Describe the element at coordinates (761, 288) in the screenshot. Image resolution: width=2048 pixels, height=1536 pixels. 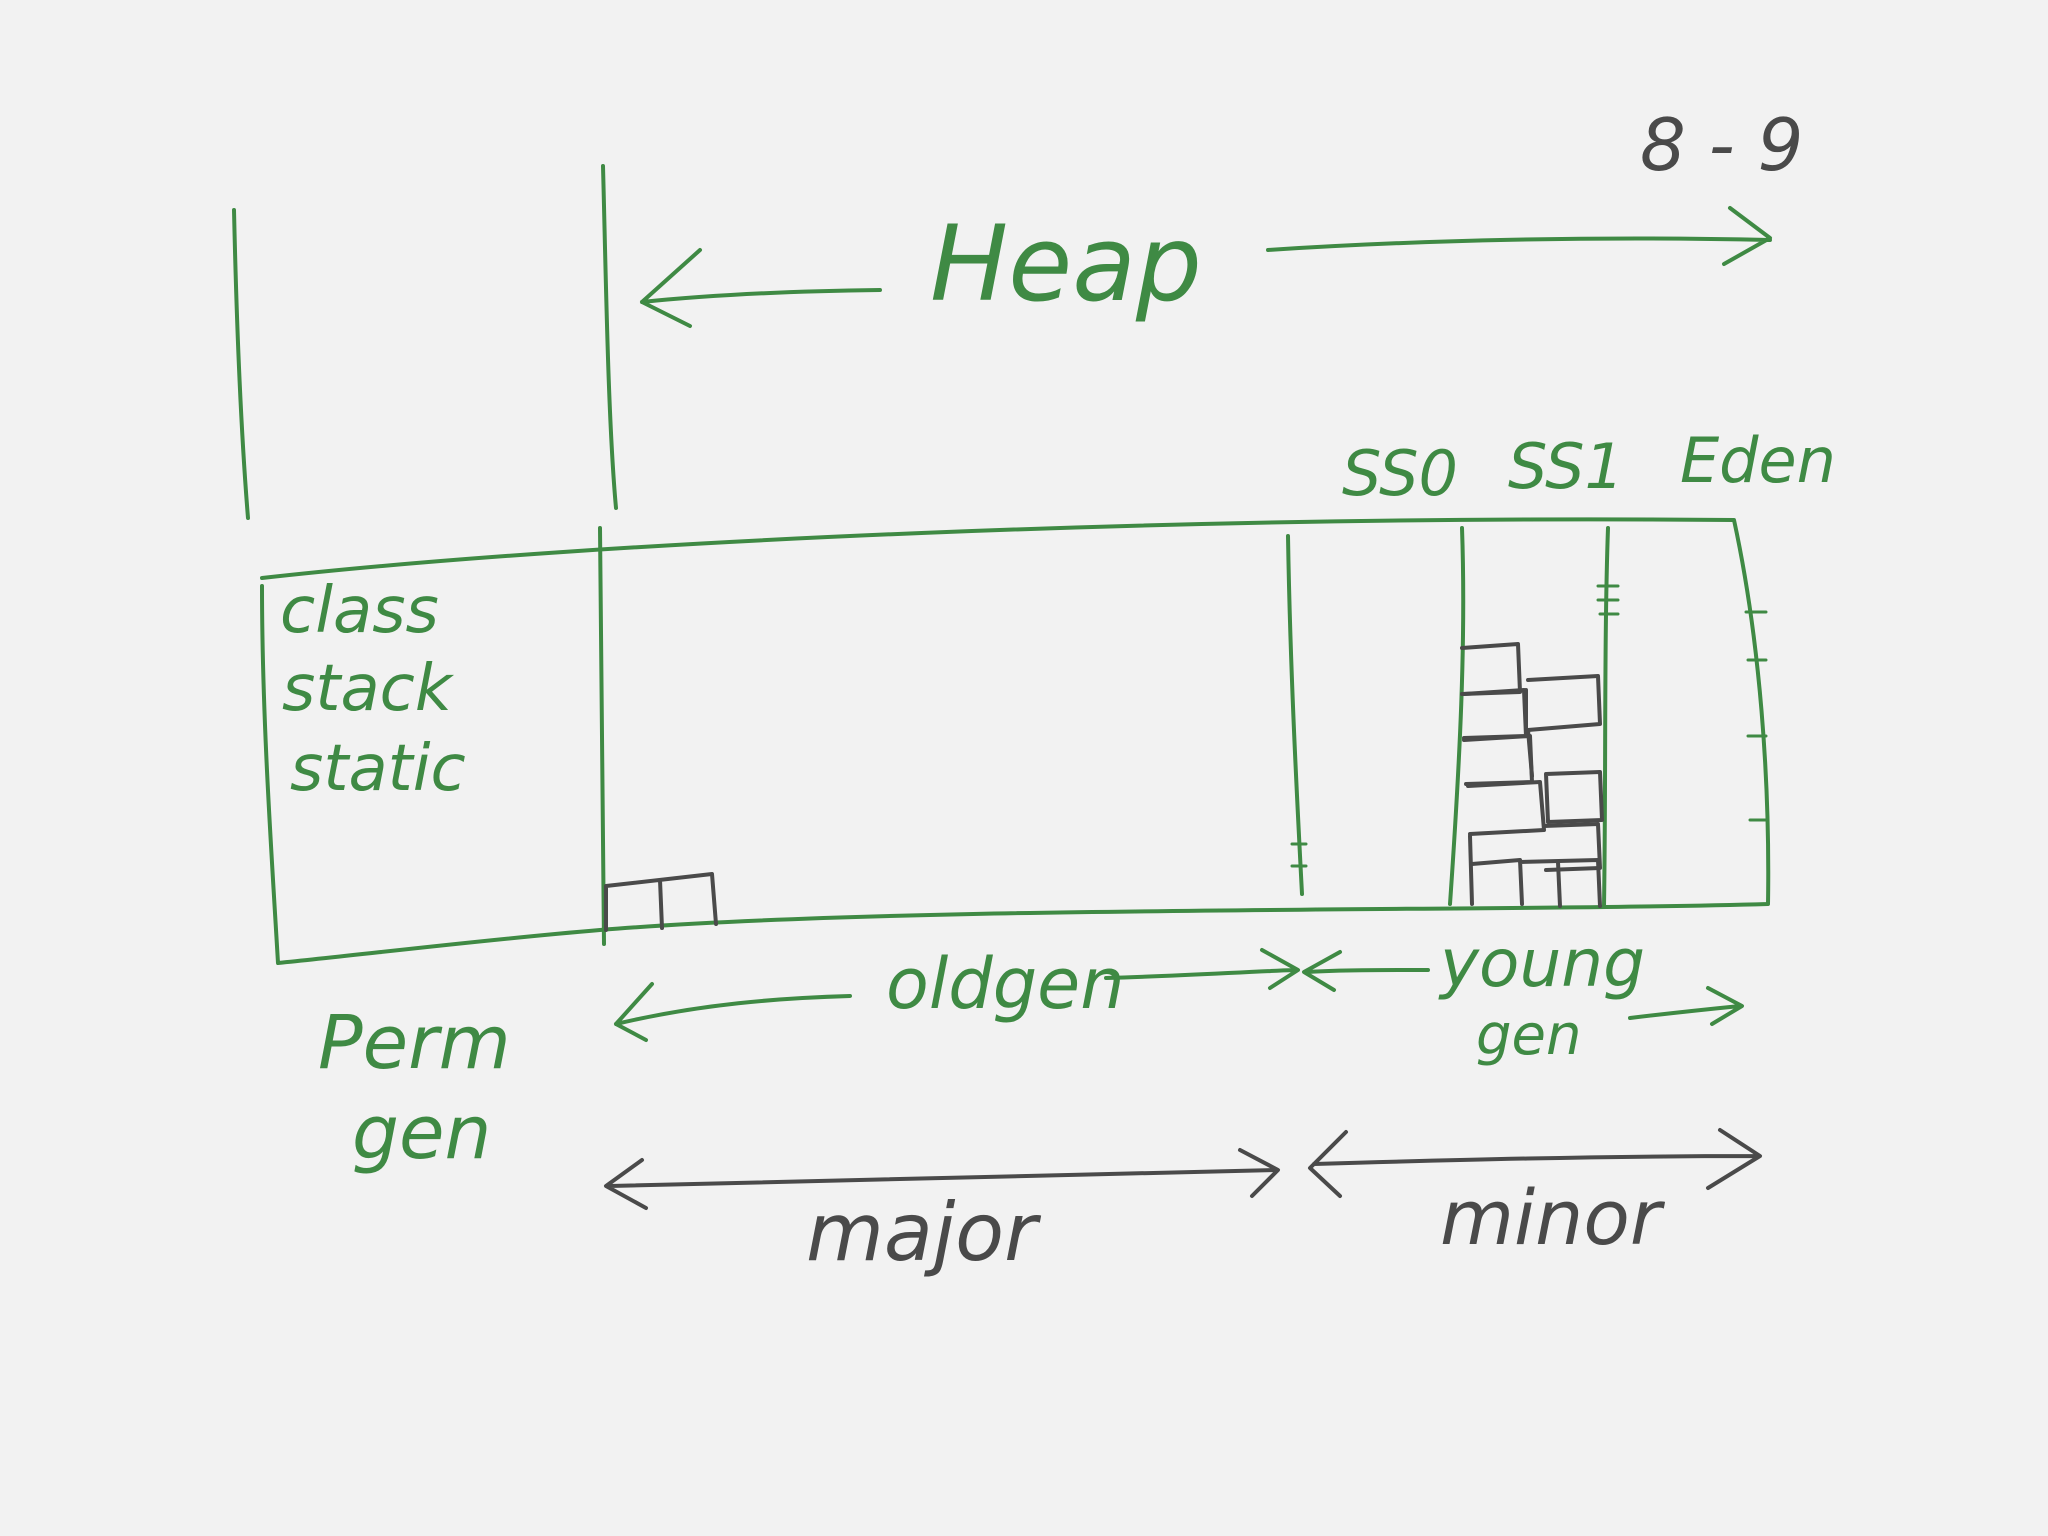
I see `heap-arrow-left` at that location.